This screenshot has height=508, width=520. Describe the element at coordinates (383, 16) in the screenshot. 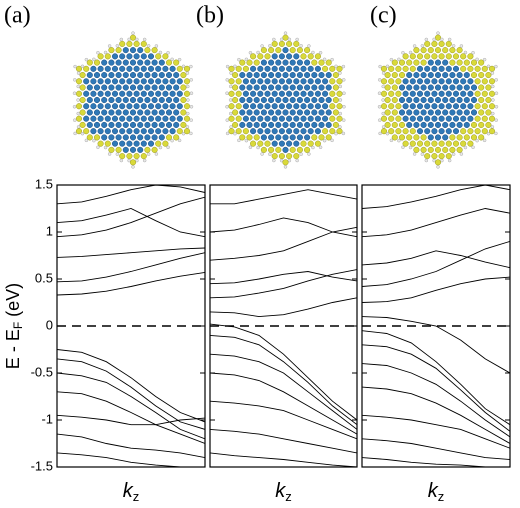

I see `panel-label: (c)` at that location.